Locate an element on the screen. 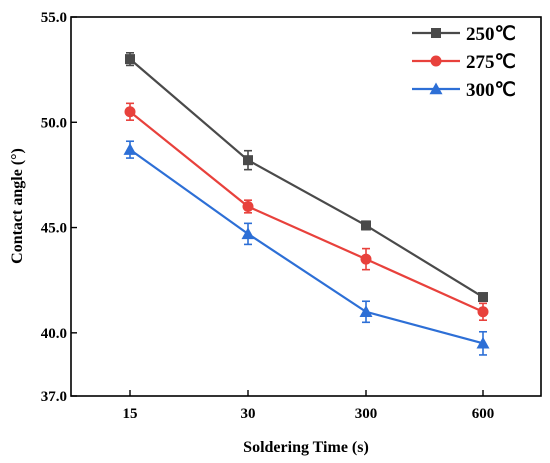 The width and height of the screenshot is (550, 463). legend-label-2: 300℃ is located at coordinates (491, 90).